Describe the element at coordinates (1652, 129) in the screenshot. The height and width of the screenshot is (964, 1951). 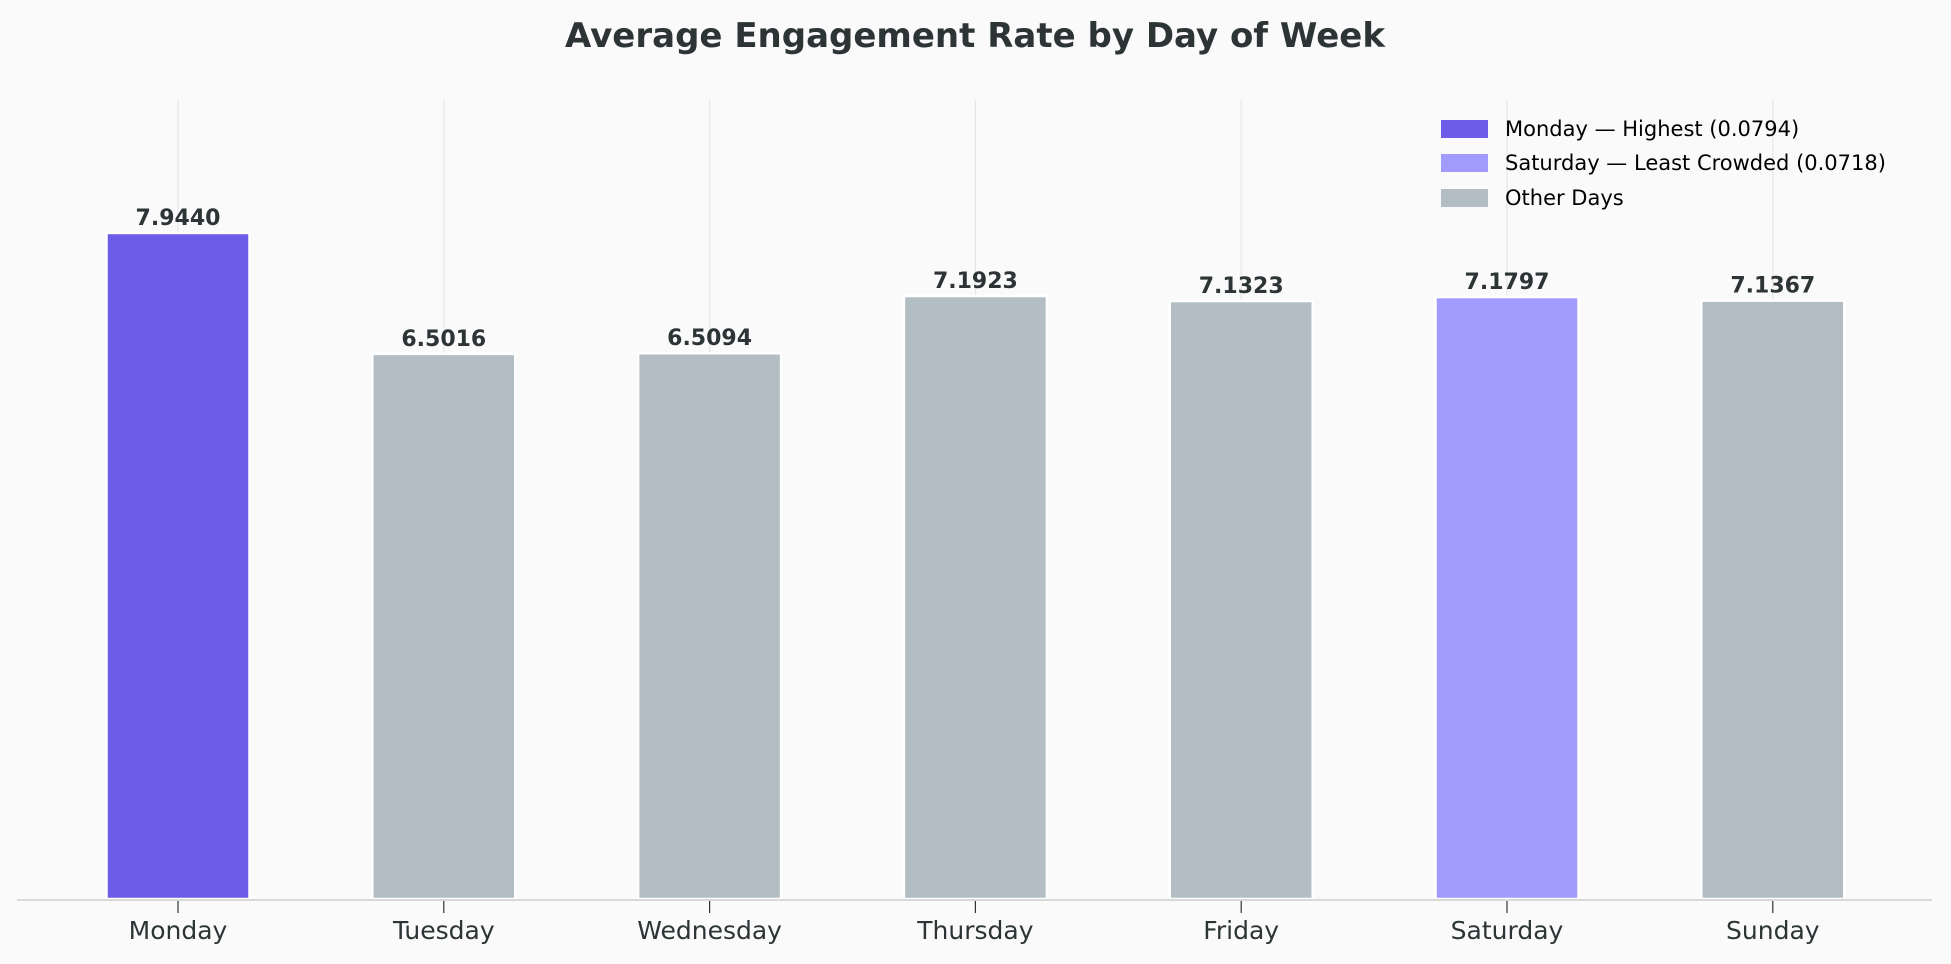
I see `legend-label: Monday — Highest (0.0794)` at that location.